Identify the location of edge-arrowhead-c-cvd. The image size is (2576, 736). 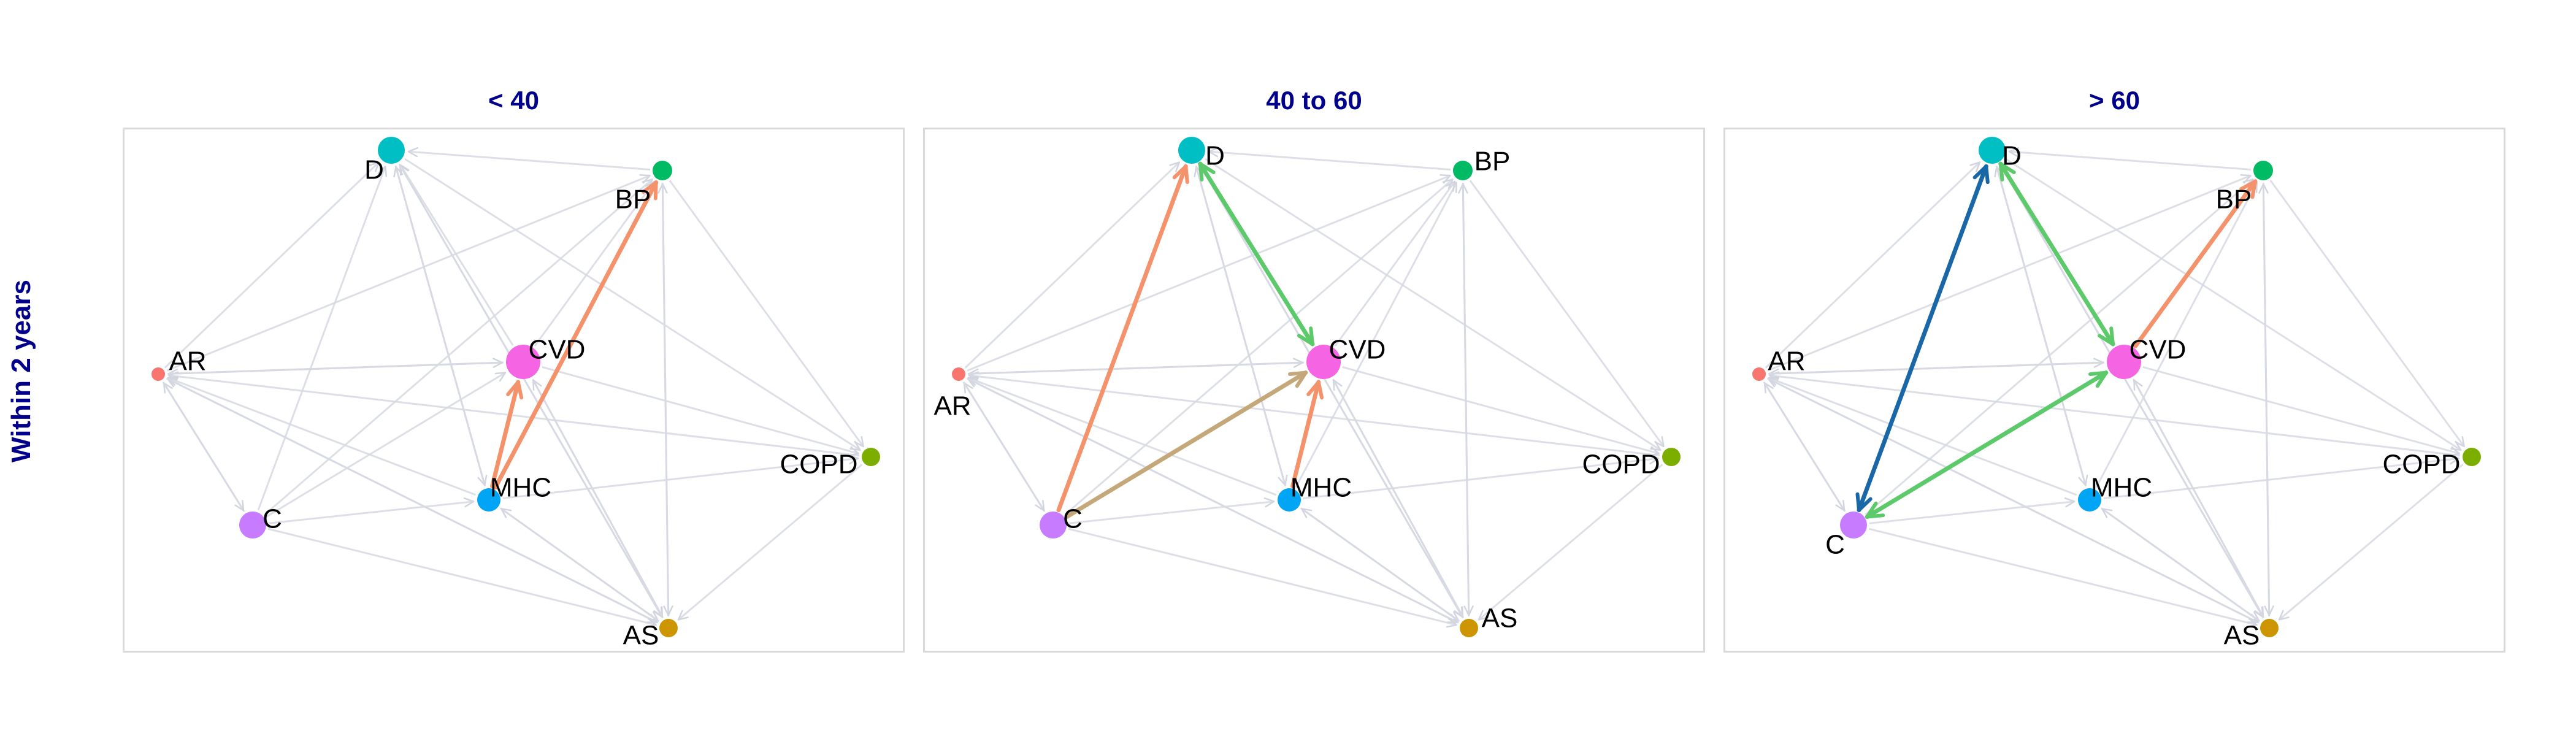
(500, 377).